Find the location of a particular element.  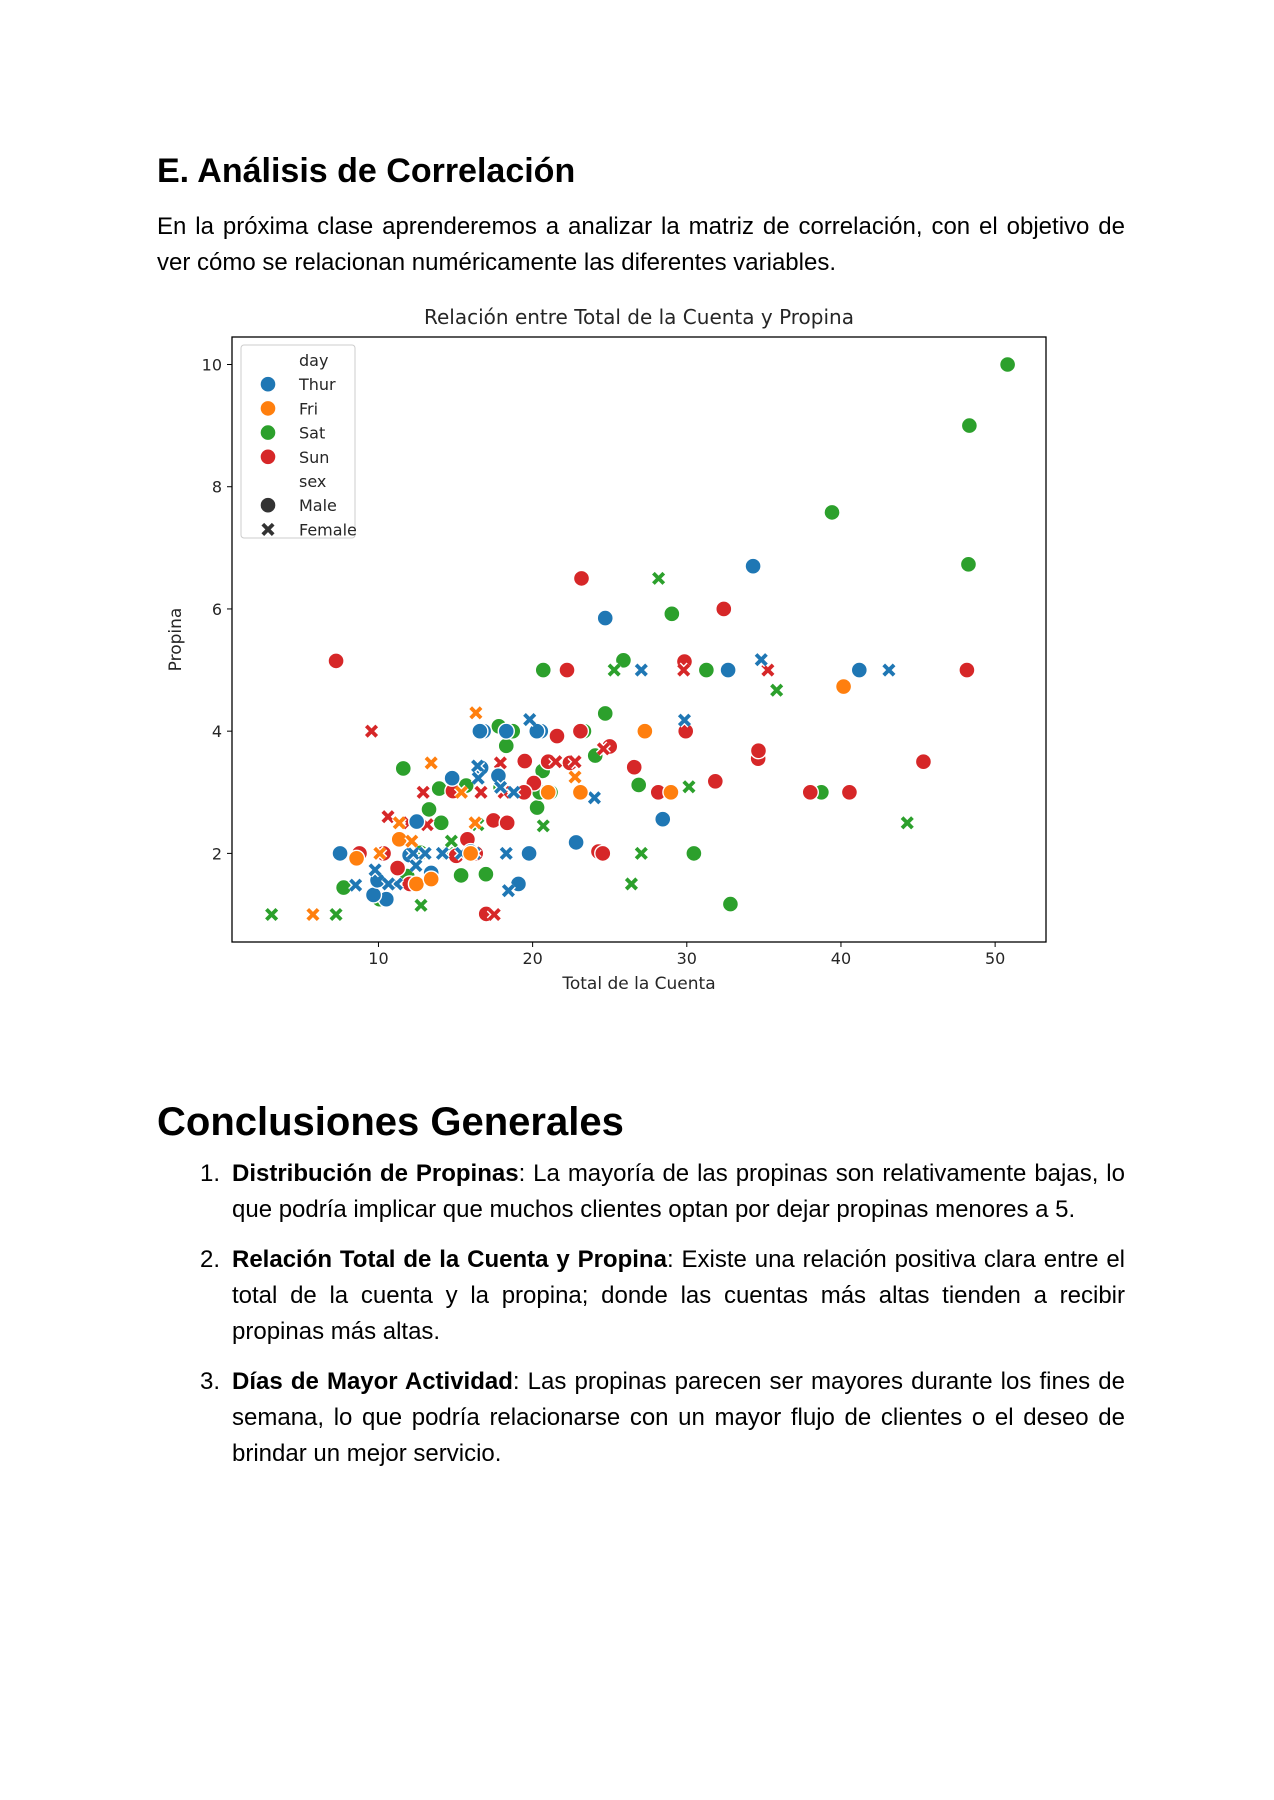

y-tick-label: 8 is located at coordinates (217, 487).